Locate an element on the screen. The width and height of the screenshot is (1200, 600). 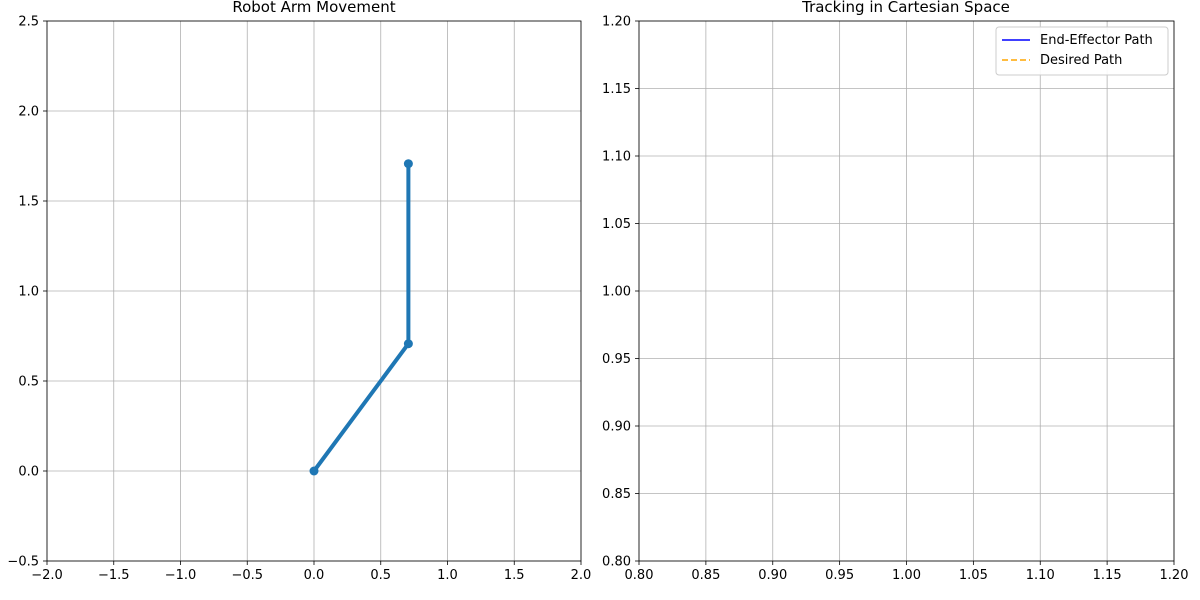
x-tick-label: 0.95 is located at coordinates (839, 575).